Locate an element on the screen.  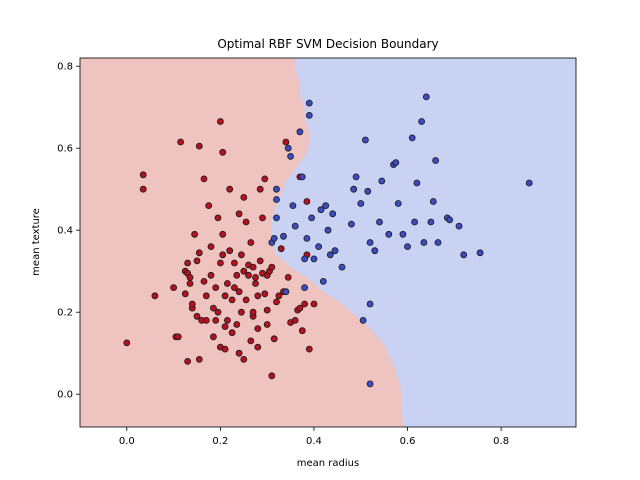
y-tick-label-1: 0.2 is located at coordinates (65, 313).